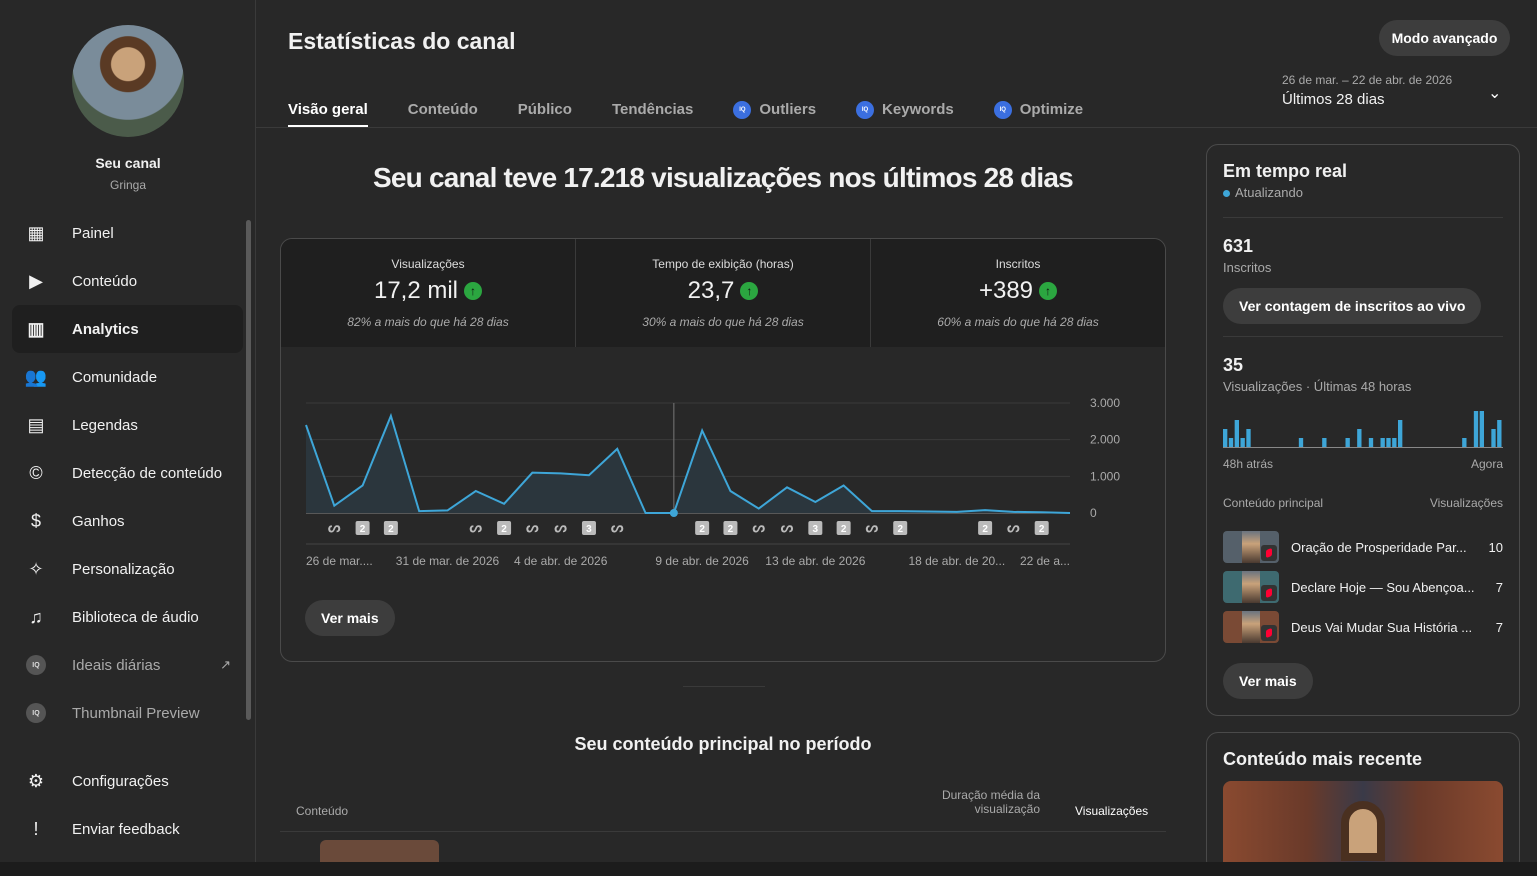  What do you see at coordinates (225, 664) in the screenshot?
I see `external-link-icon: ↗` at bounding box center [225, 664].